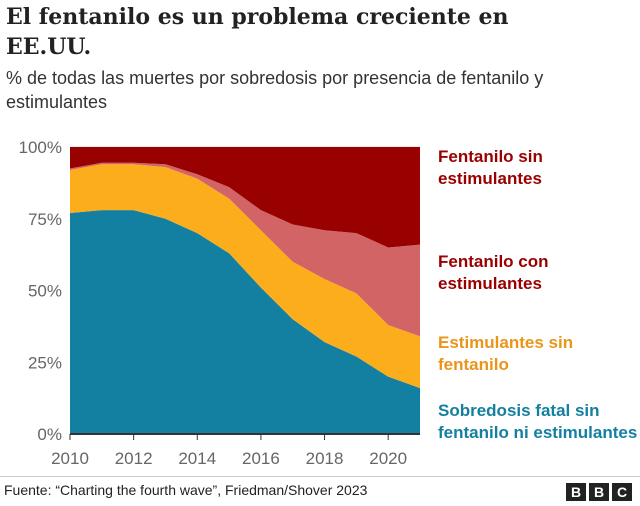  What do you see at coordinates (320, 476) in the screenshot?
I see `footer-divider` at bounding box center [320, 476].